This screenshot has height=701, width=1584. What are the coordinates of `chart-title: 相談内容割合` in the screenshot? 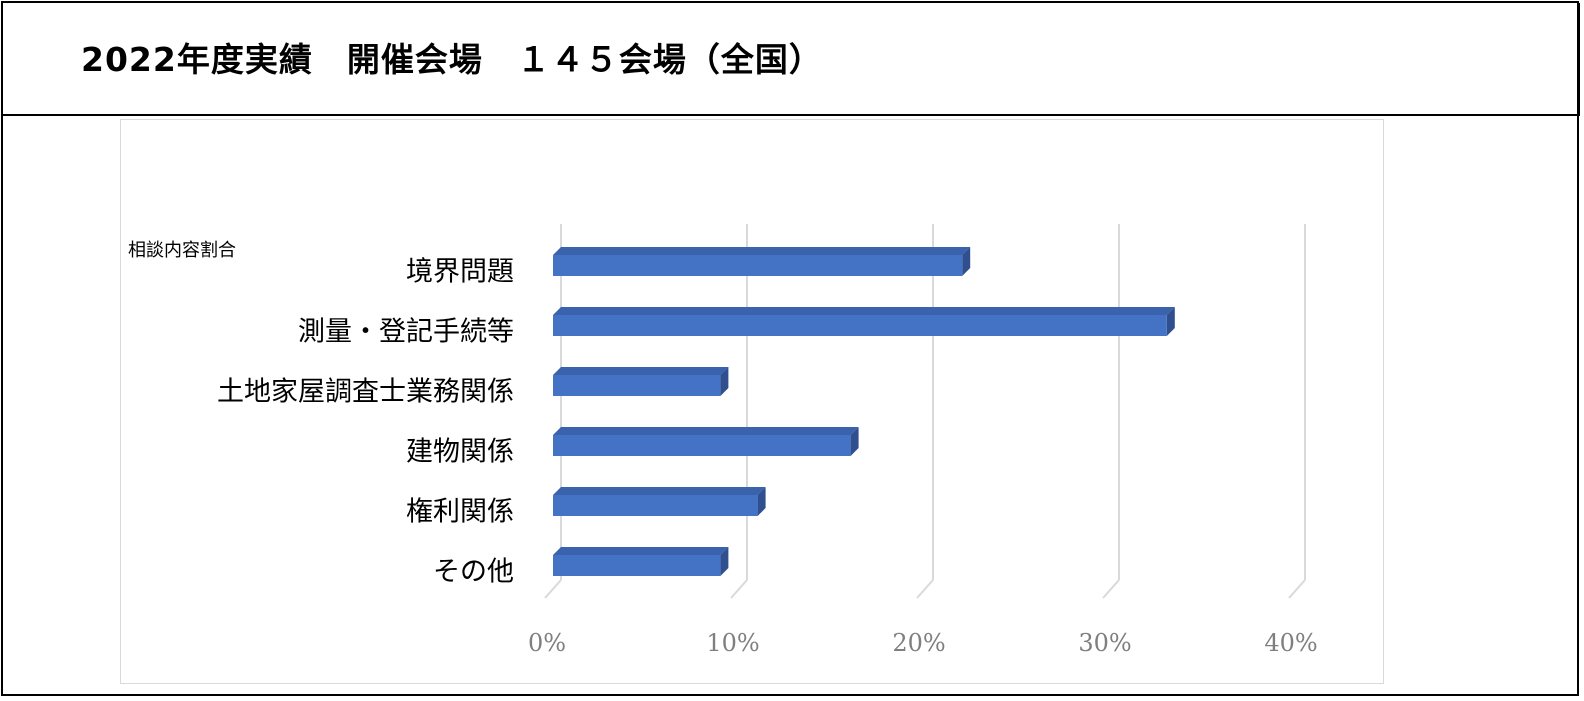 It's located at (182, 250).